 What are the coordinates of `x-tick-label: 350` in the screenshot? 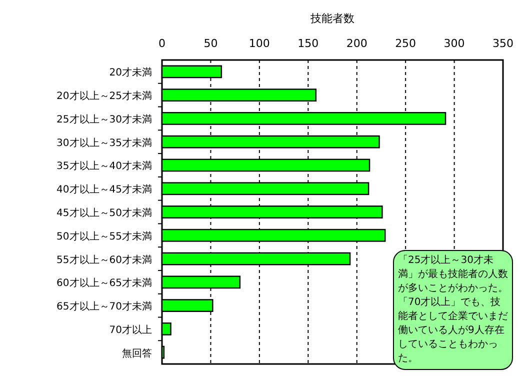 It's located at (503, 43).